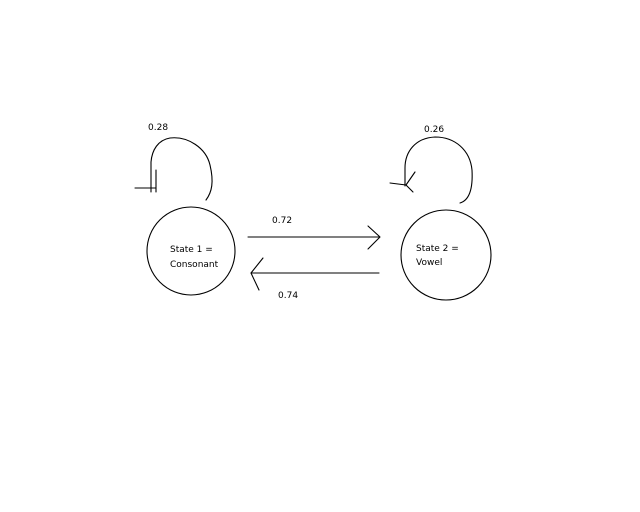 The image size is (640, 512). What do you see at coordinates (446, 255) in the screenshot?
I see `state-2-circle` at bounding box center [446, 255].